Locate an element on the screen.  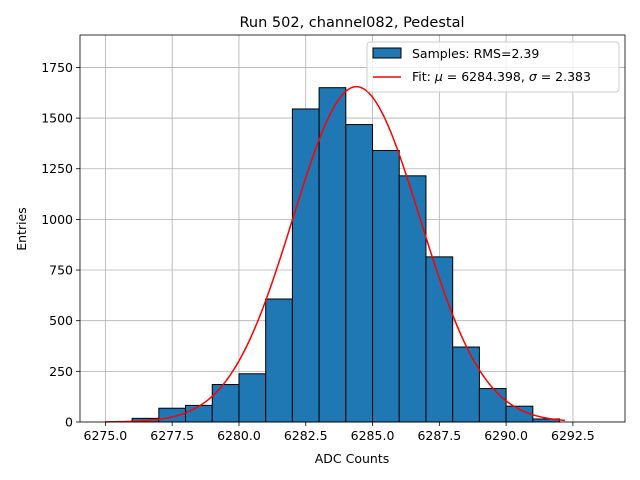
x-tick-label: 6282.5 is located at coordinates (306, 435).